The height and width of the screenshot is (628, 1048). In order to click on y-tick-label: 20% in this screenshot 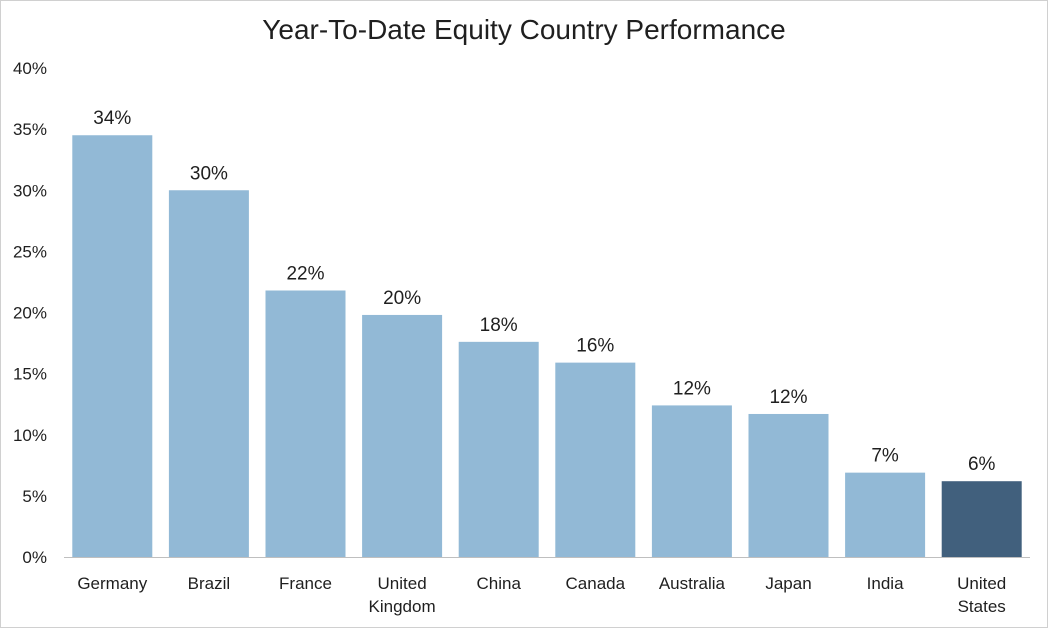, I will do `click(30, 313)`.